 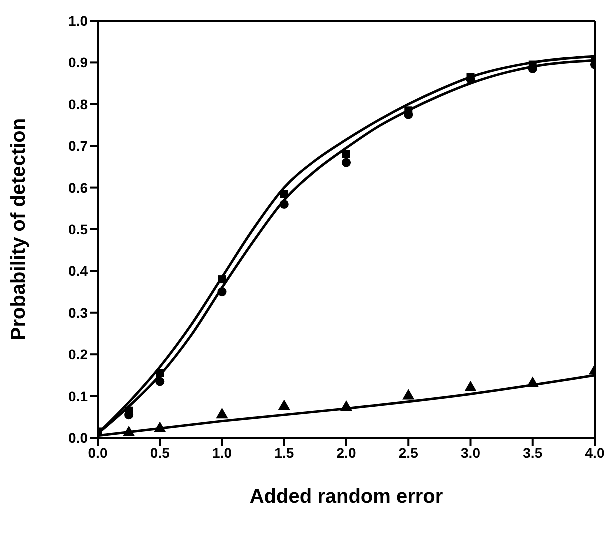 What do you see at coordinates (408, 452) in the screenshot?
I see `x-tick-label: 2.5` at bounding box center [408, 452].